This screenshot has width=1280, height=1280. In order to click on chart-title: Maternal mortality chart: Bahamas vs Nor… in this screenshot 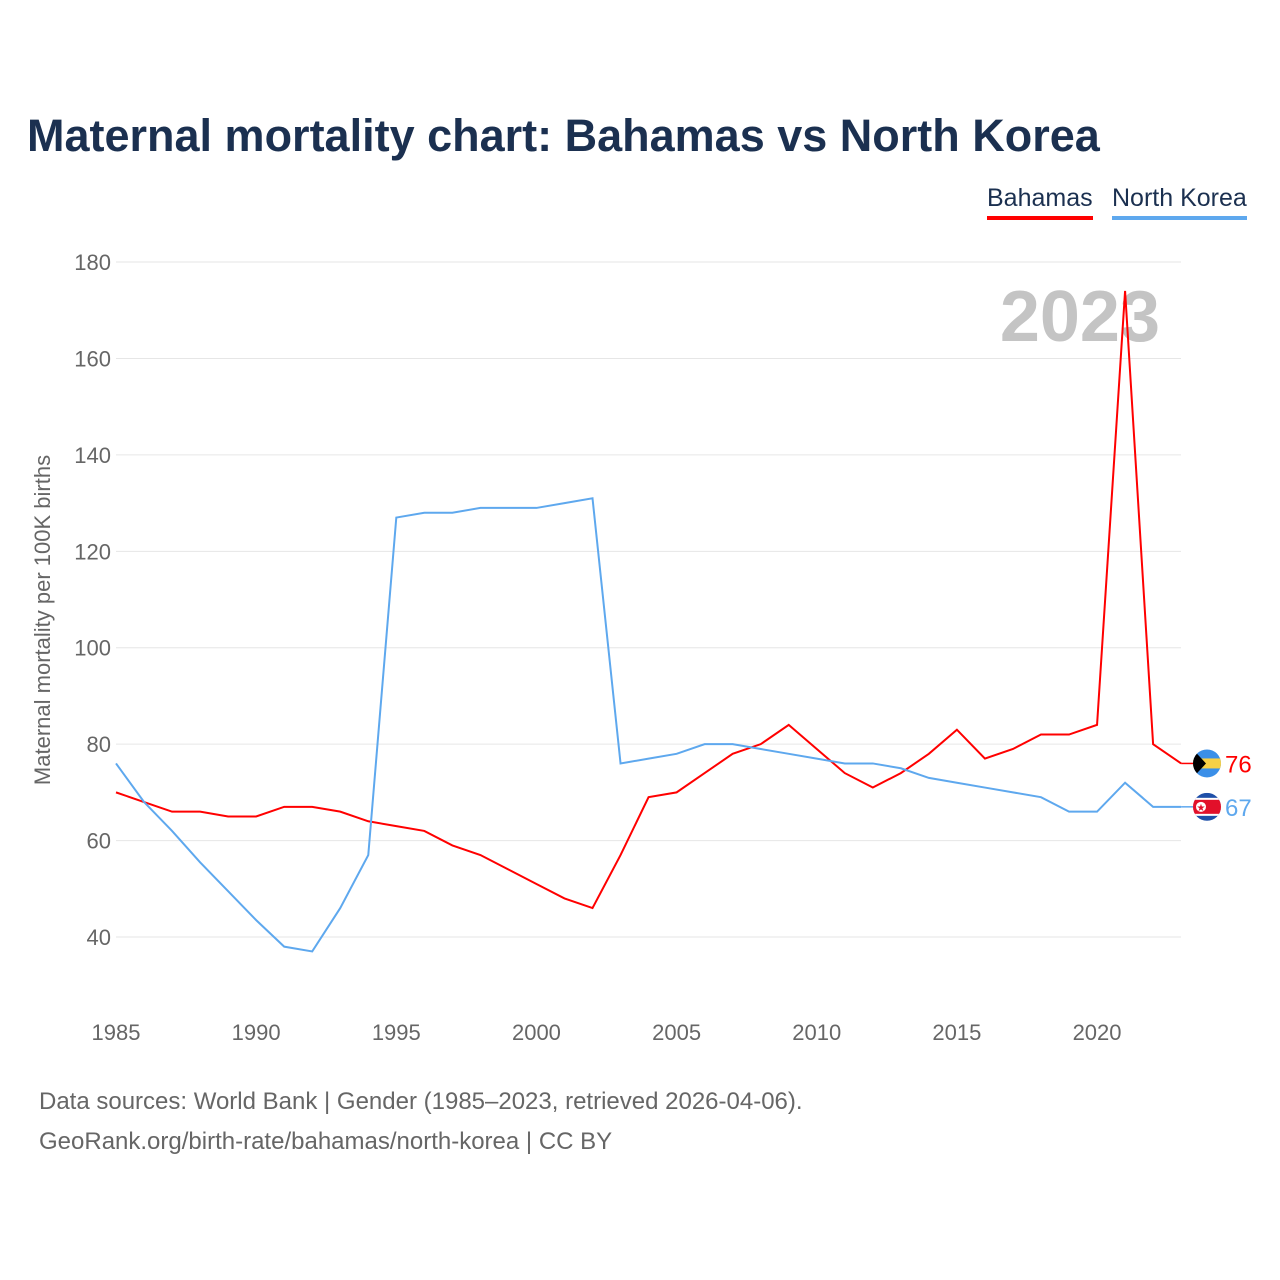, I will do `click(563, 135)`.